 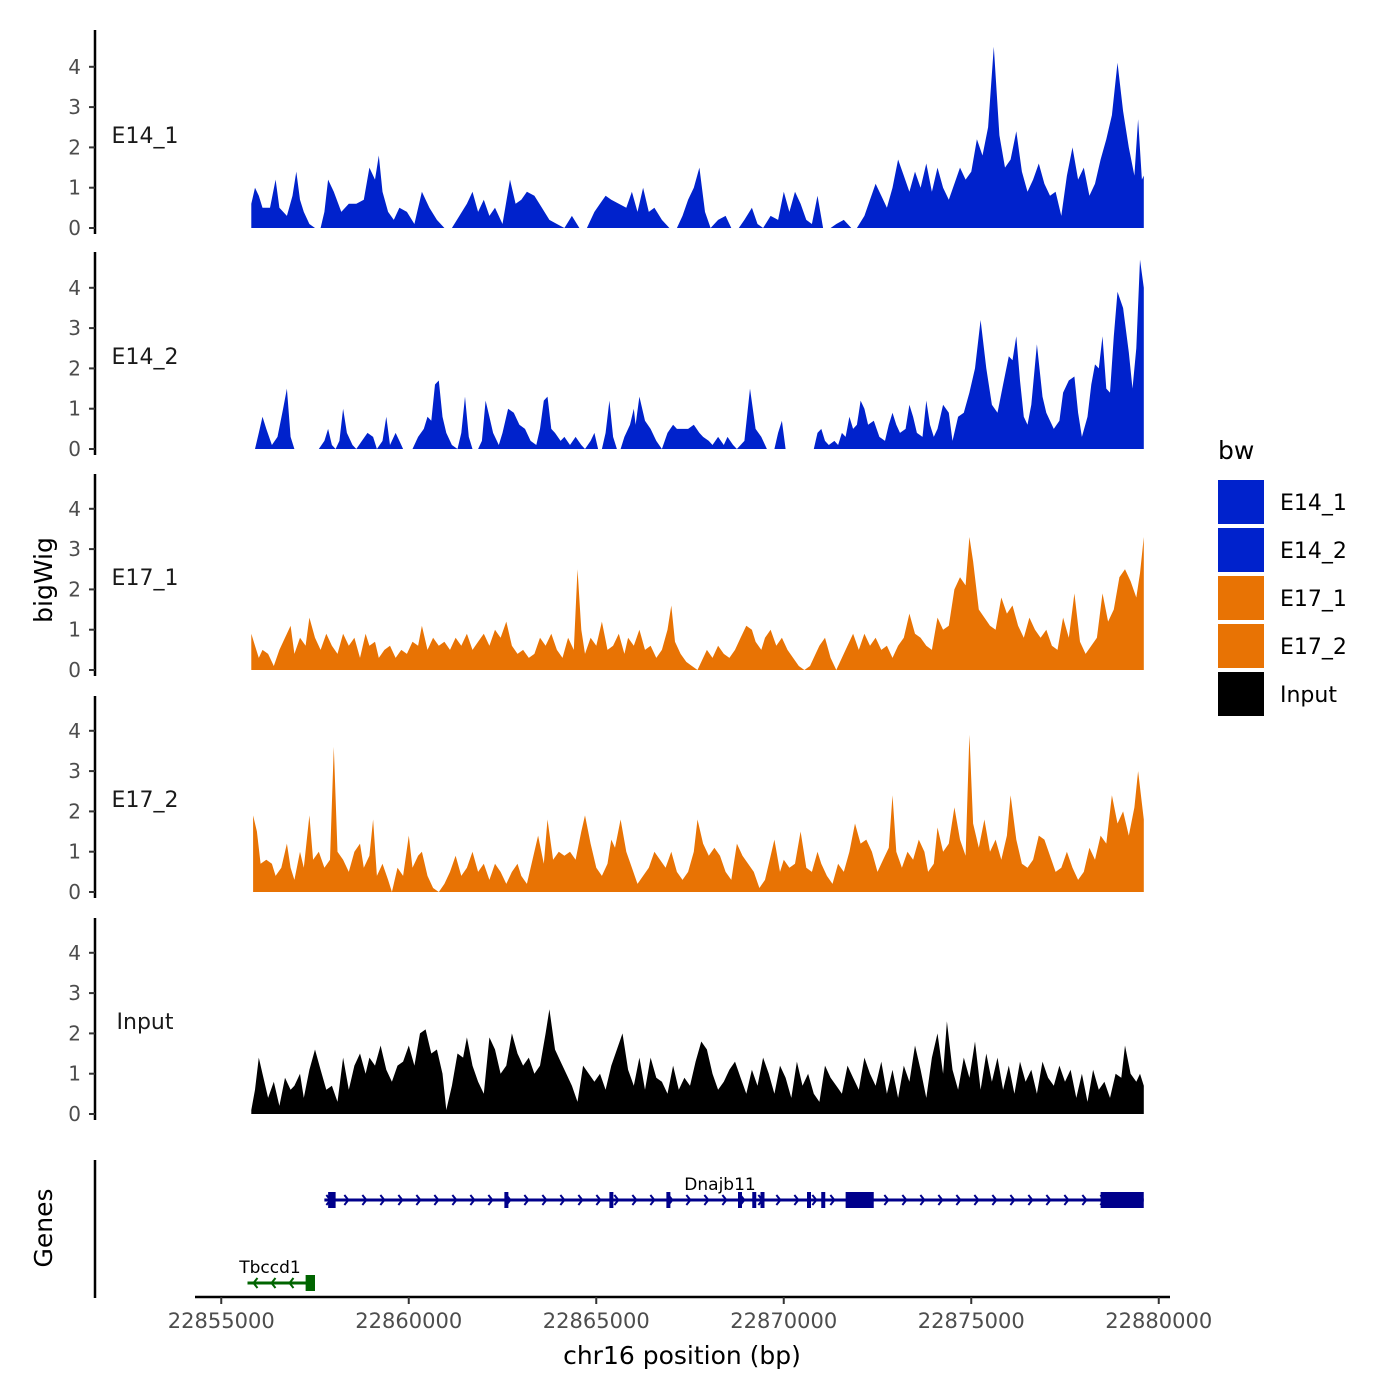 What do you see at coordinates (43, 580) in the screenshot?
I see `y-axis-title: bigWig` at bounding box center [43, 580].